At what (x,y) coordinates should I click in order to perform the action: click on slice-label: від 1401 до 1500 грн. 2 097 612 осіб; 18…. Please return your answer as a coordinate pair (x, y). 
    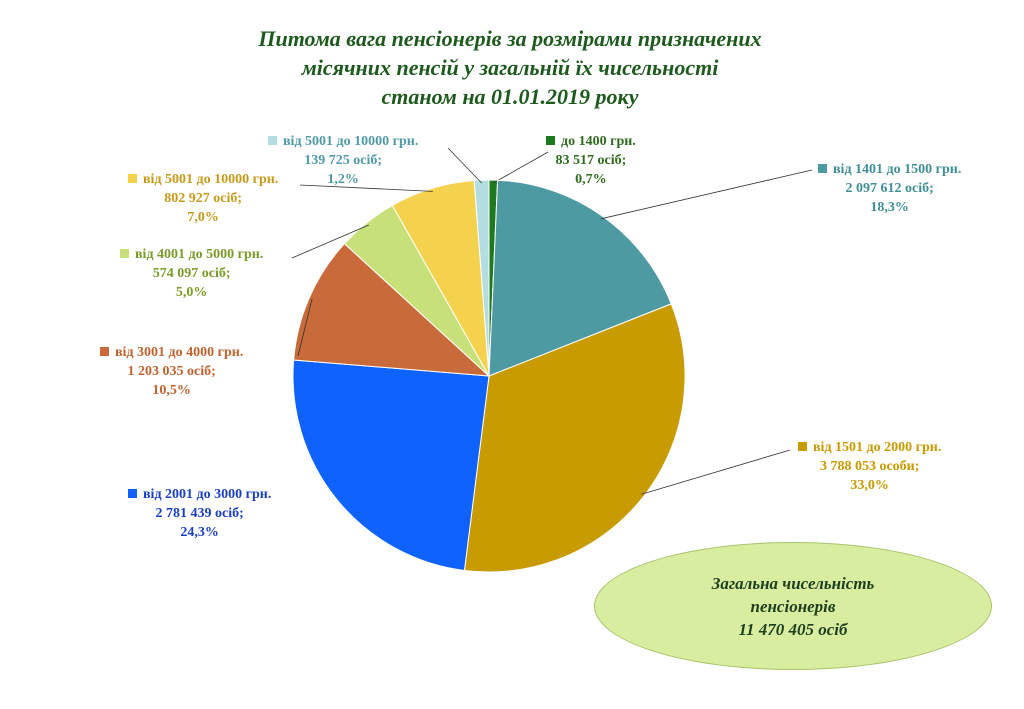
    Looking at the image, I should click on (889, 188).